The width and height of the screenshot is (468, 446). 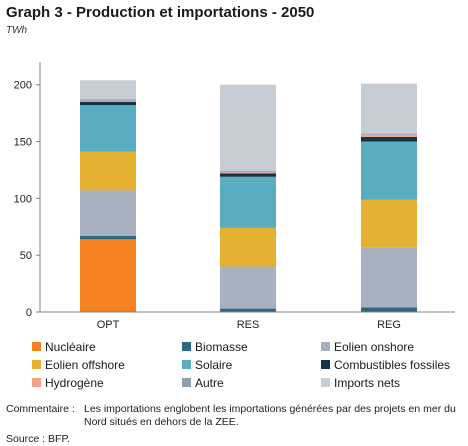 What do you see at coordinates (209, 383) in the screenshot?
I see `legend-label: Autre` at bounding box center [209, 383].